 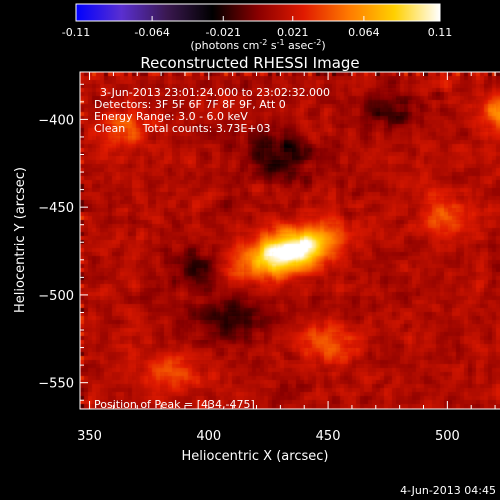 What do you see at coordinates (447, 436) in the screenshot?
I see `x-tick-label: 500` at bounding box center [447, 436].